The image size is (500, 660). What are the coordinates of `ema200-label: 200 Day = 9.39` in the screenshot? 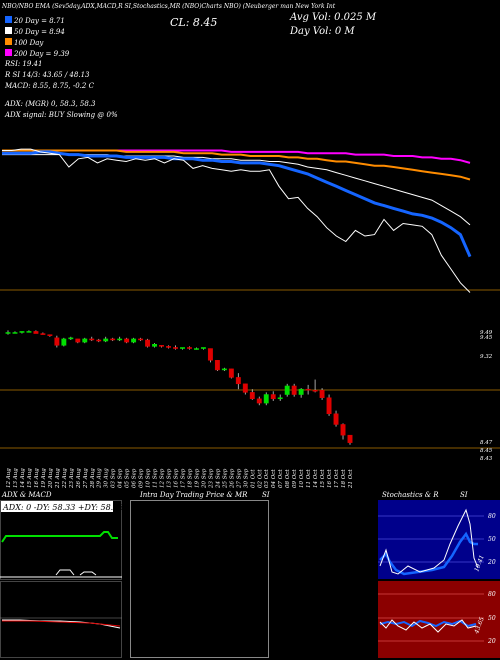 It's located at (42, 54).